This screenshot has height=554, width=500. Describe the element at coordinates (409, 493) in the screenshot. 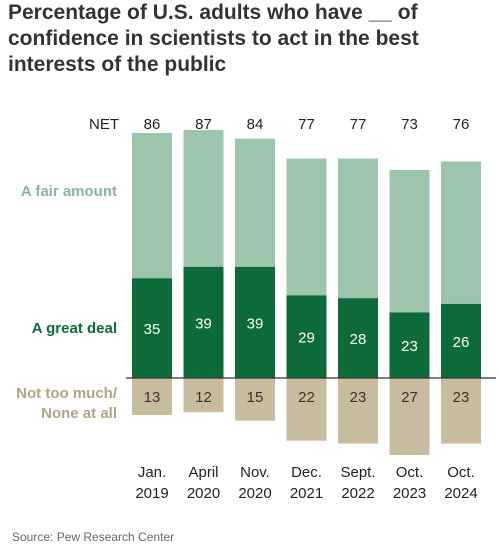

I see `x-tick-label-line2: 2023` at that location.